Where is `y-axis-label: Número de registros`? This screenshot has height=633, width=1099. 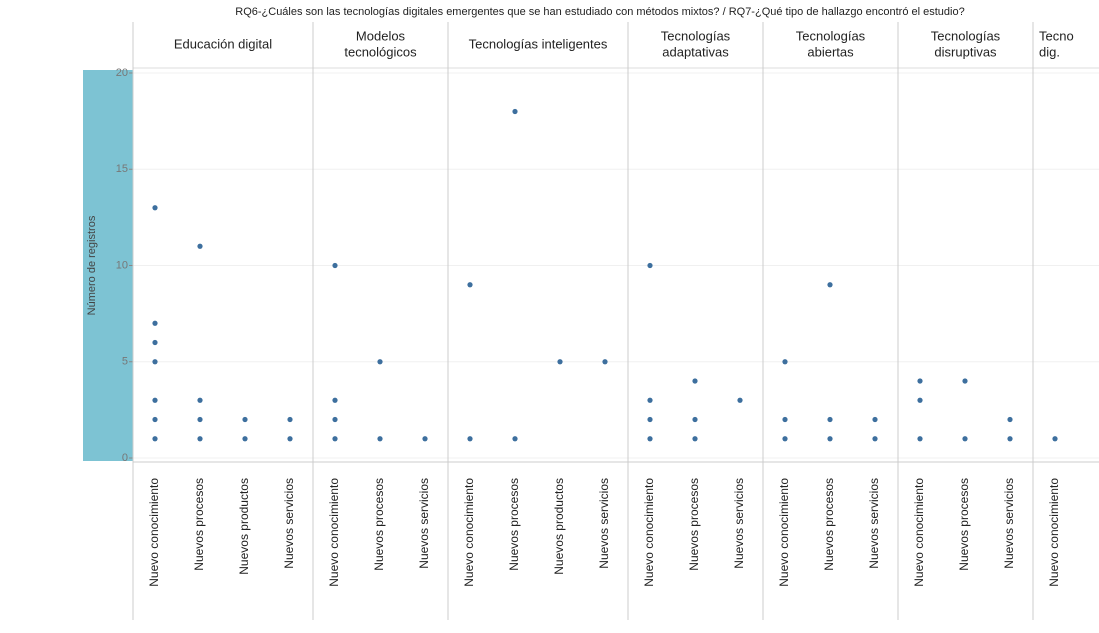
y-axis-label: Número de registros is located at coordinates (92, 265).